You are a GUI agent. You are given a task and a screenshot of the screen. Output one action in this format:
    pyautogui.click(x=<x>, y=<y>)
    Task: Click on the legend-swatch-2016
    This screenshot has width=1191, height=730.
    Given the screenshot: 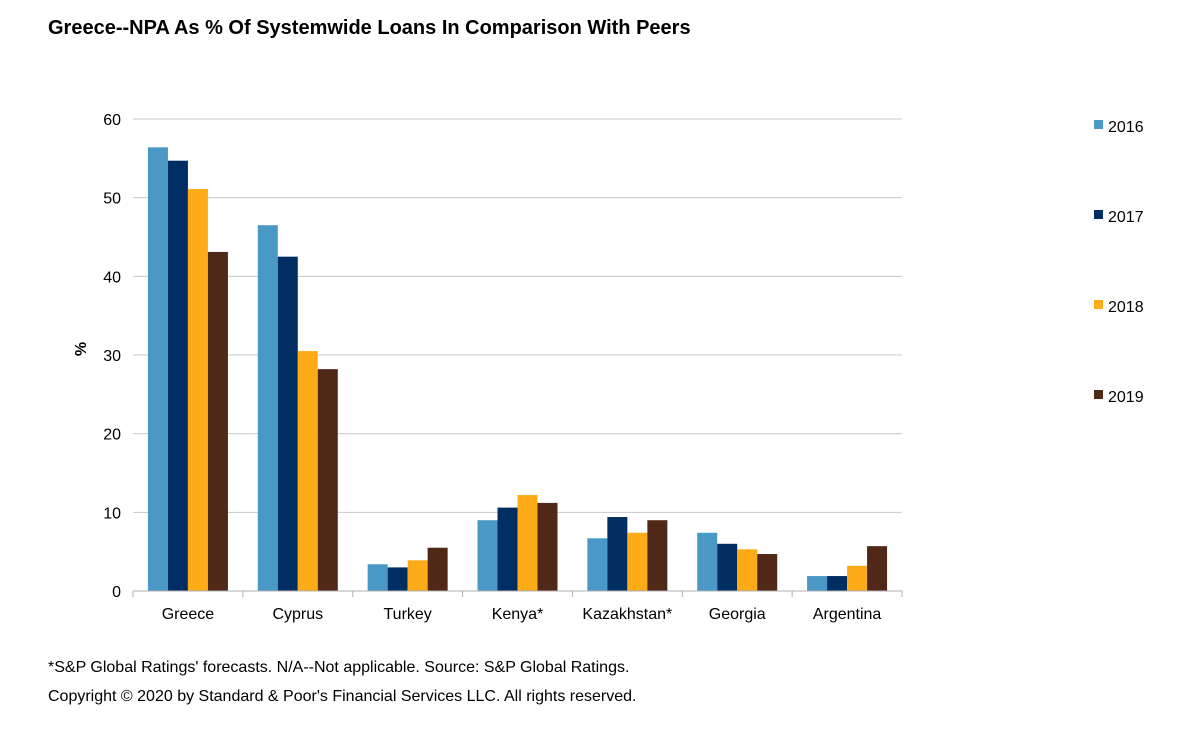 What is the action you would take?
    pyautogui.click(x=1098, y=124)
    